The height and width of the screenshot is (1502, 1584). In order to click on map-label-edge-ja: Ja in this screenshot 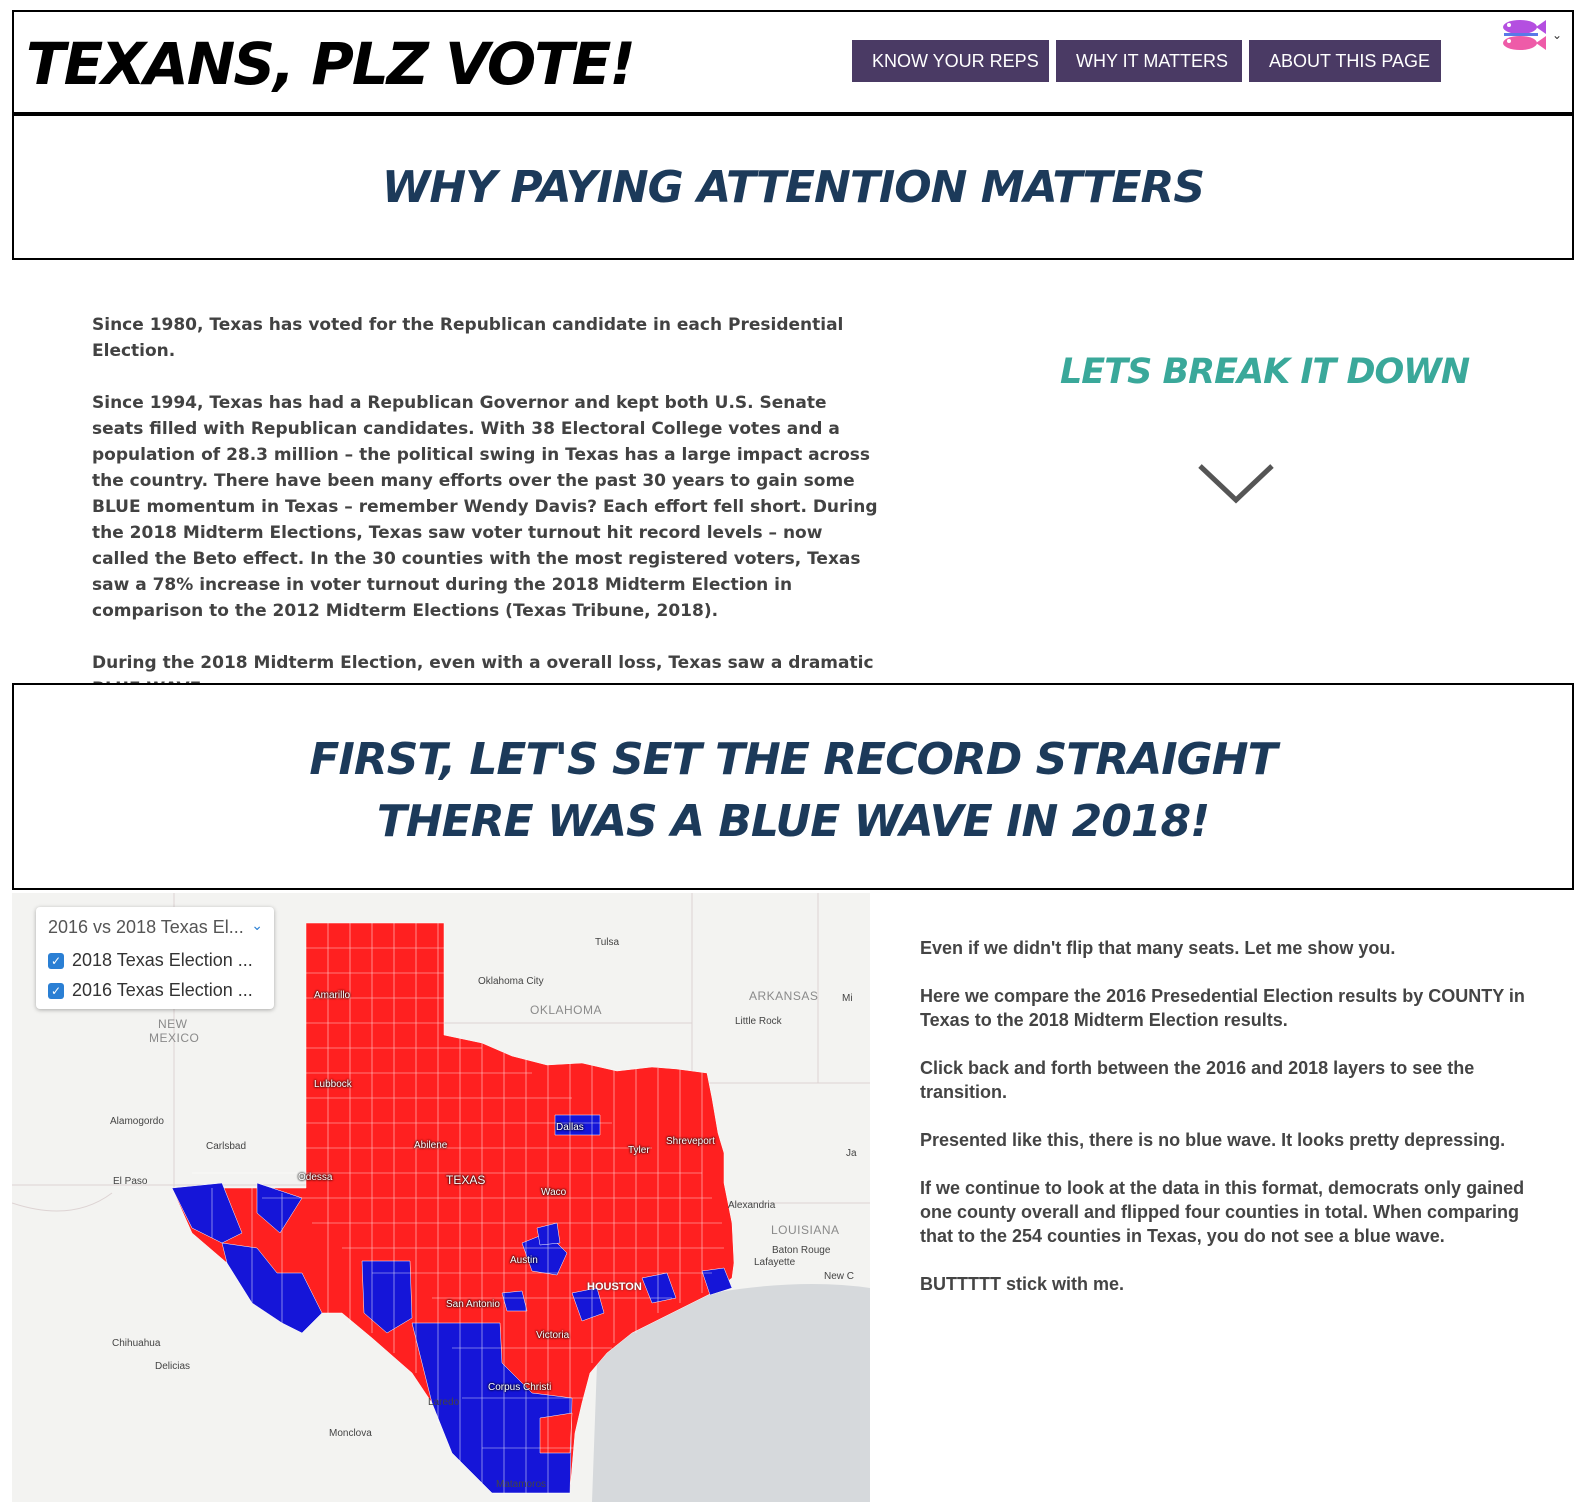, I will do `click(851, 1153)`.